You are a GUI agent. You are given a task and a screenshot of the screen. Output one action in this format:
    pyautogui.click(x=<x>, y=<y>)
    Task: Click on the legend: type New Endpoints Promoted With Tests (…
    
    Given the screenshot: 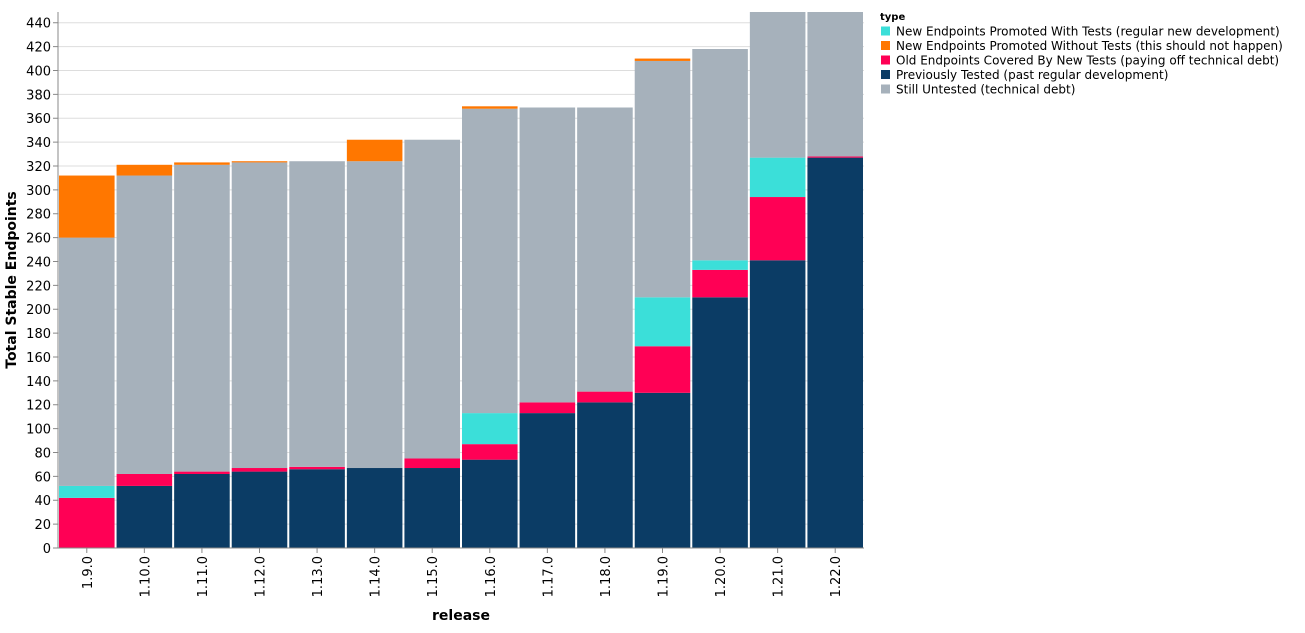 What is the action you would take?
    pyautogui.click(x=1081, y=54)
    